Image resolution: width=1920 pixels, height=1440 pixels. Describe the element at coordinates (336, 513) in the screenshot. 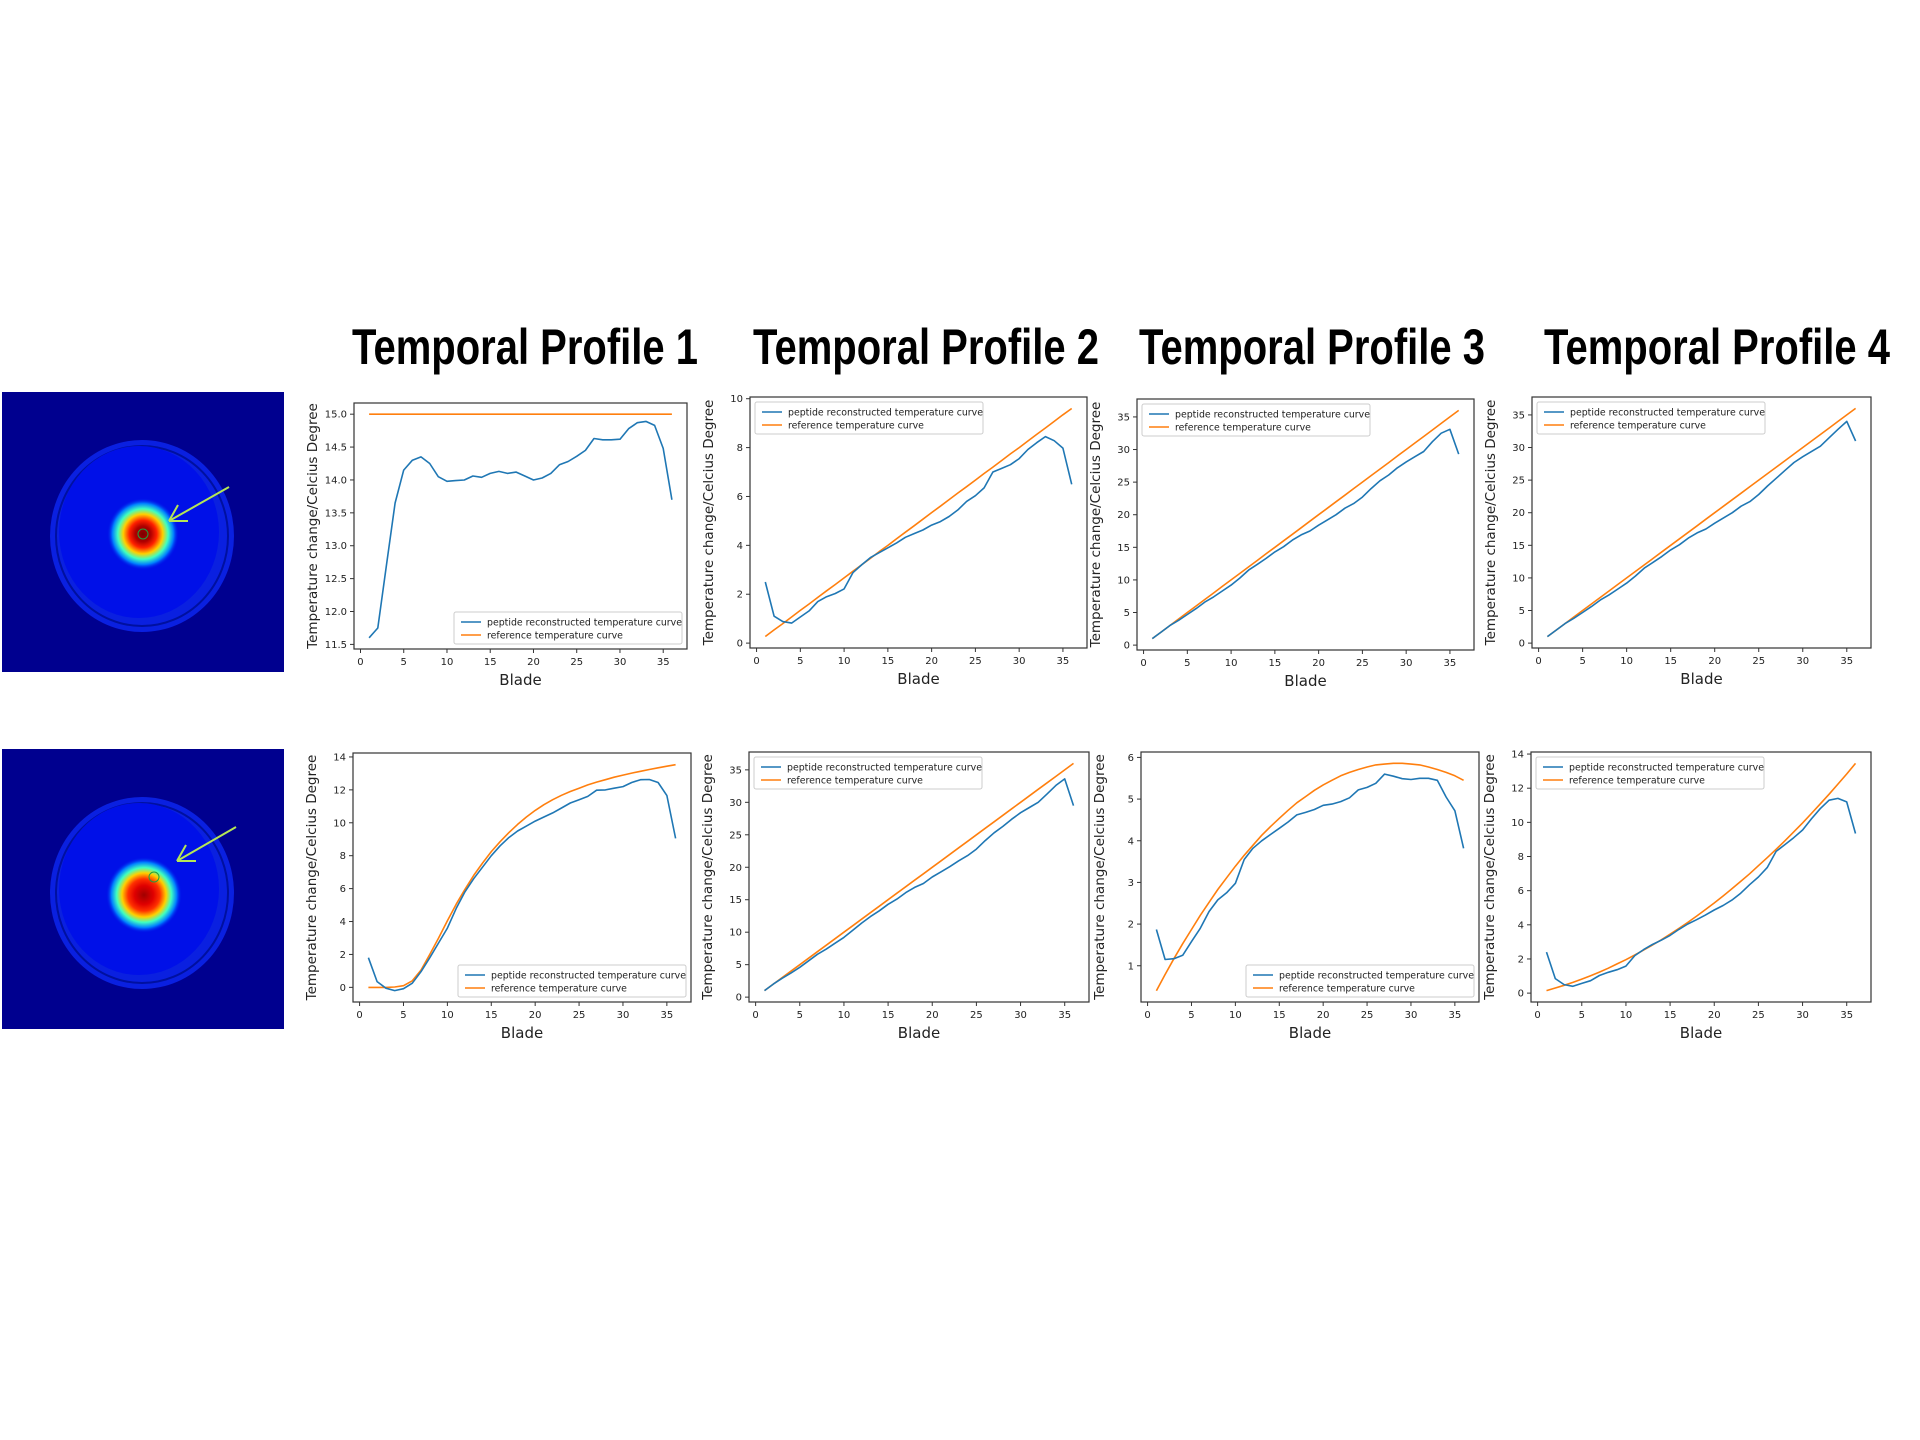

I see `y-tick-label: 13.5` at that location.